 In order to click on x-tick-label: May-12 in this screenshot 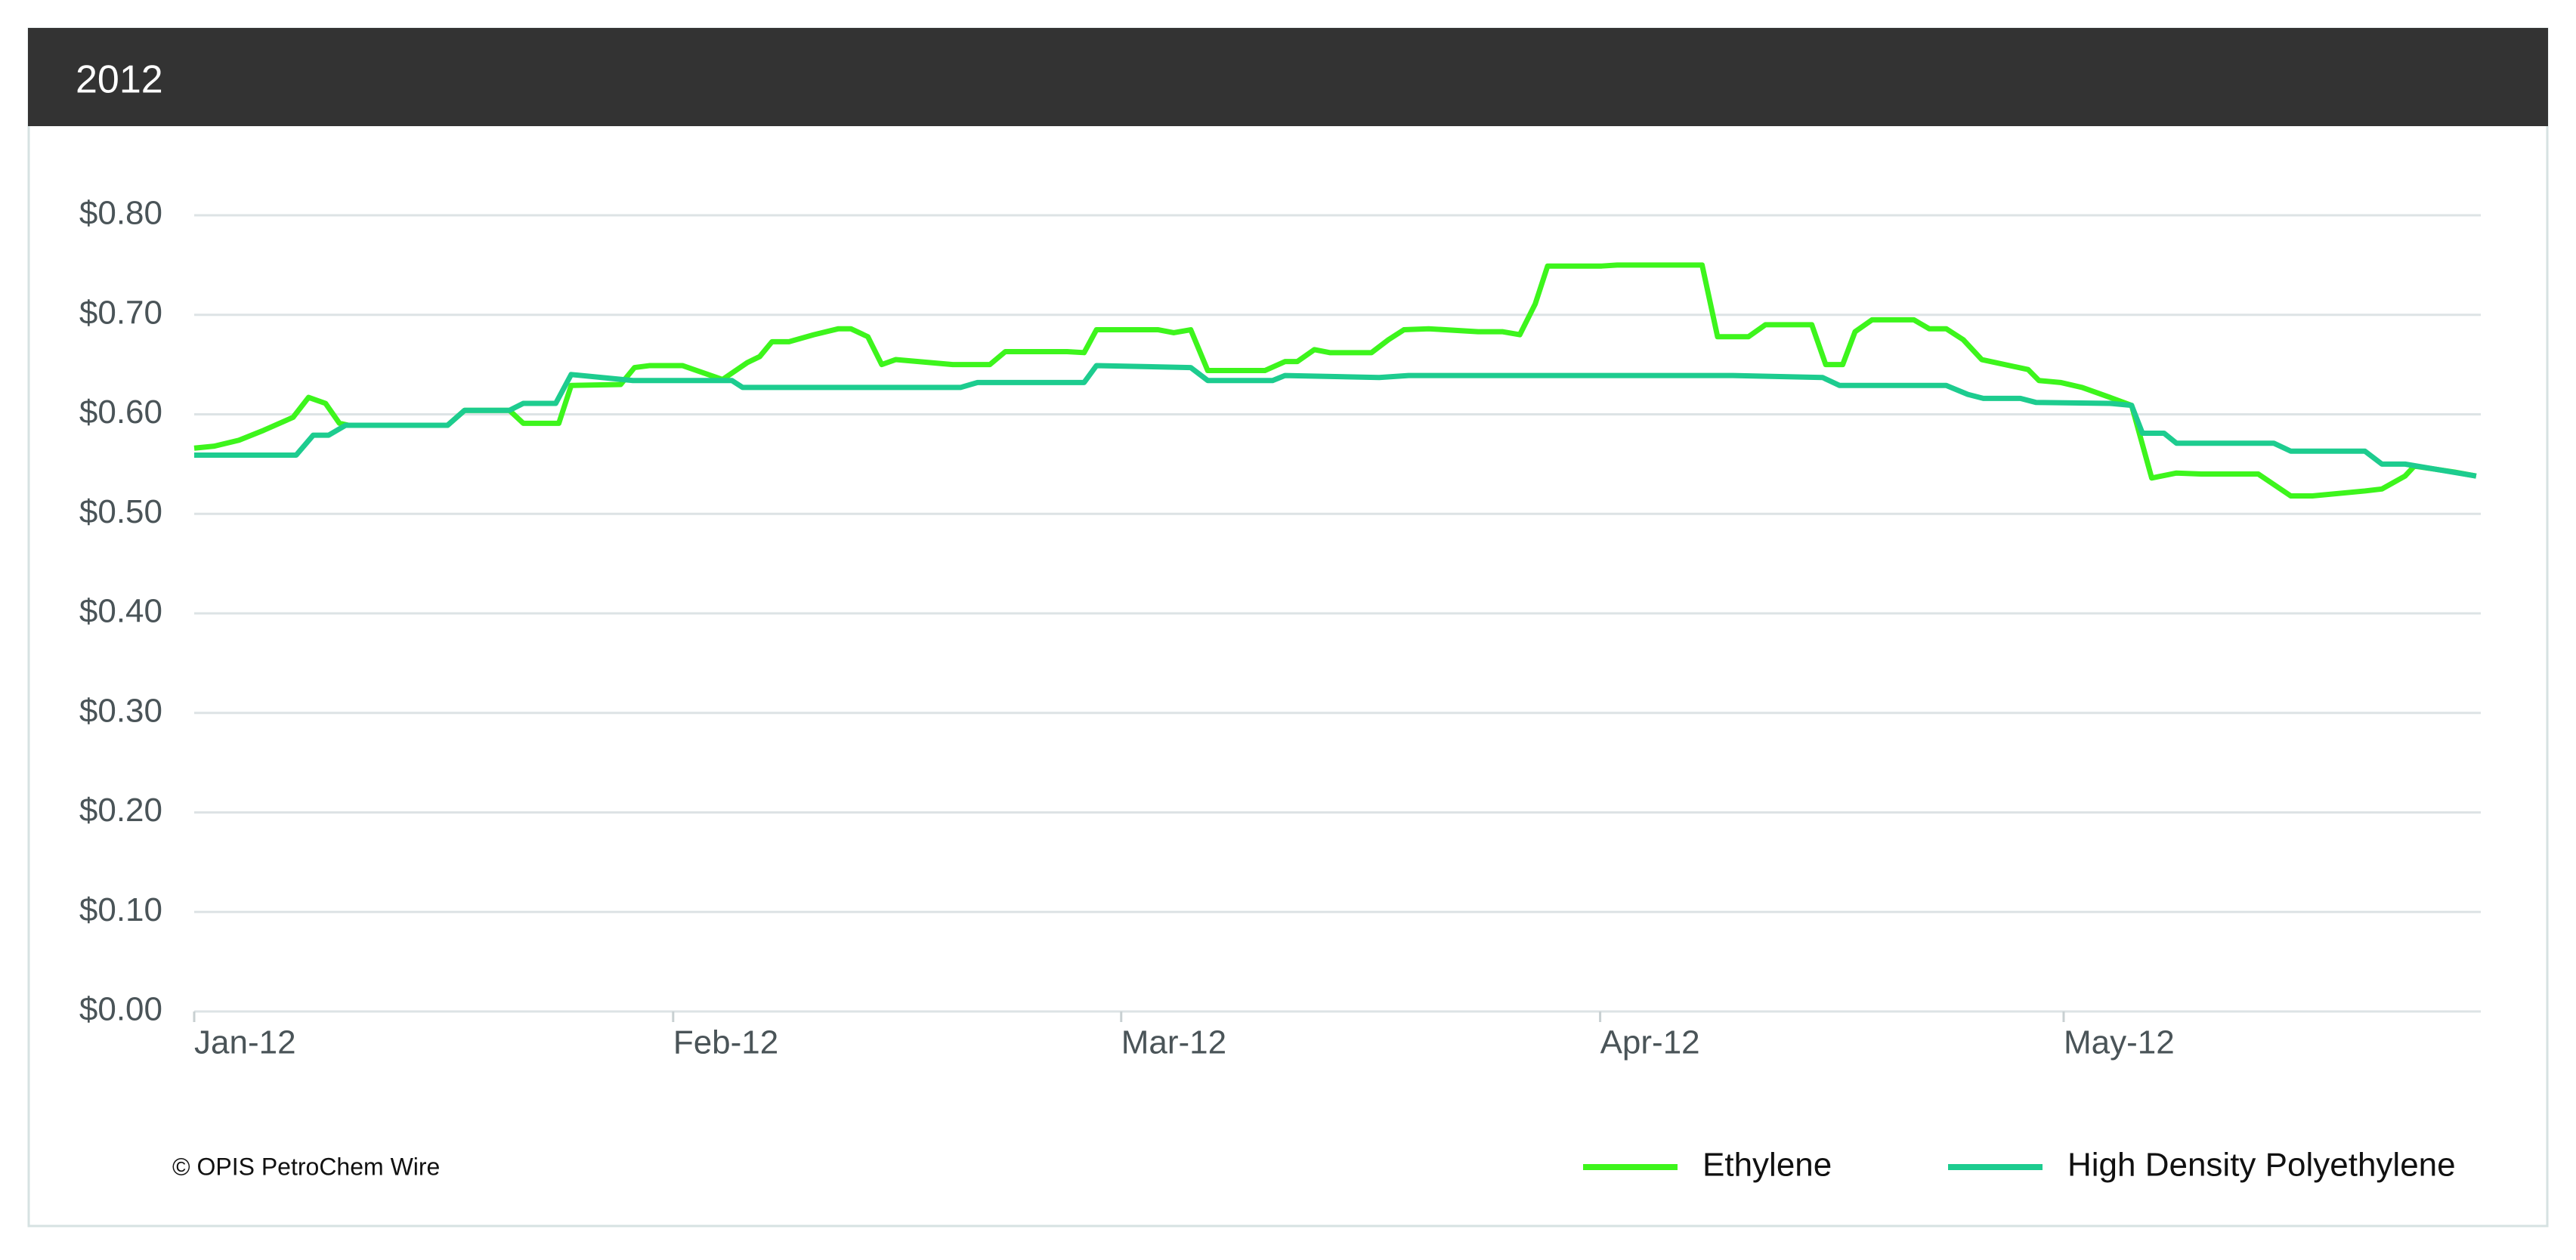, I will do `click(2119, 1042)`.